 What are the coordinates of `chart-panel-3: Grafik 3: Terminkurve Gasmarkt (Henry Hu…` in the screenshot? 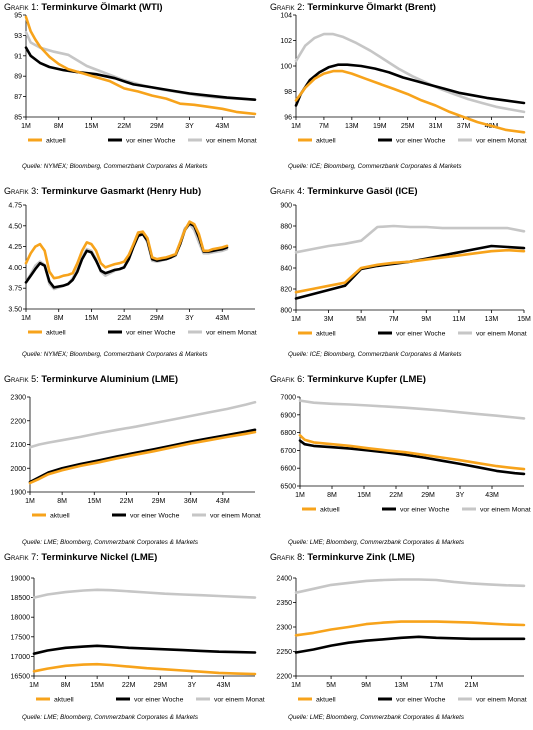 It's located at (133, 274).